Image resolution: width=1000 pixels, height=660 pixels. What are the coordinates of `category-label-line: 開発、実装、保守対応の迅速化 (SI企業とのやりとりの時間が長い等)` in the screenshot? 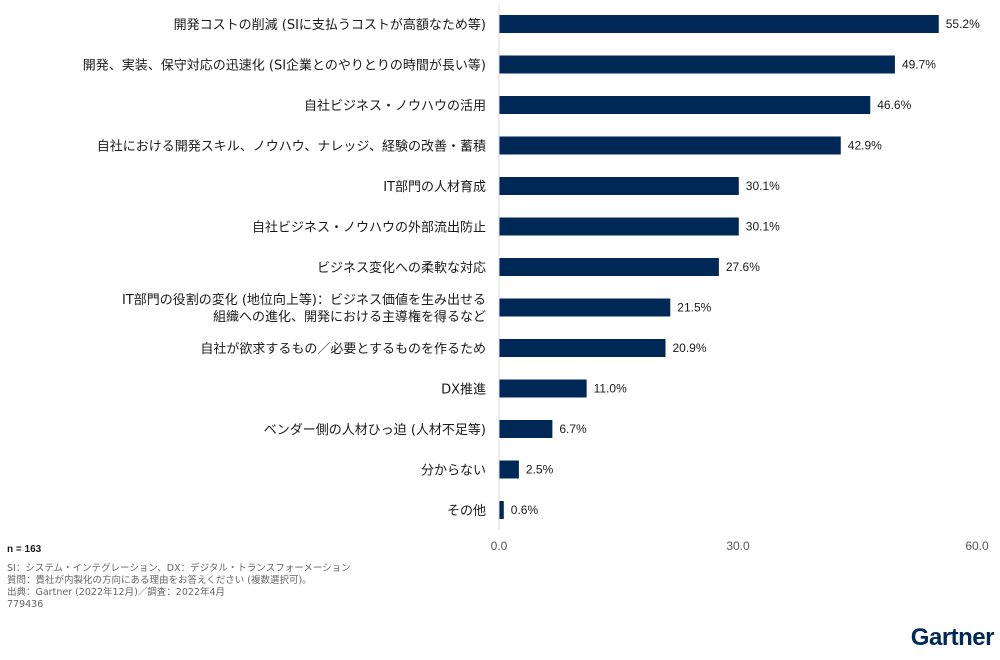 It's located at (284, 66).